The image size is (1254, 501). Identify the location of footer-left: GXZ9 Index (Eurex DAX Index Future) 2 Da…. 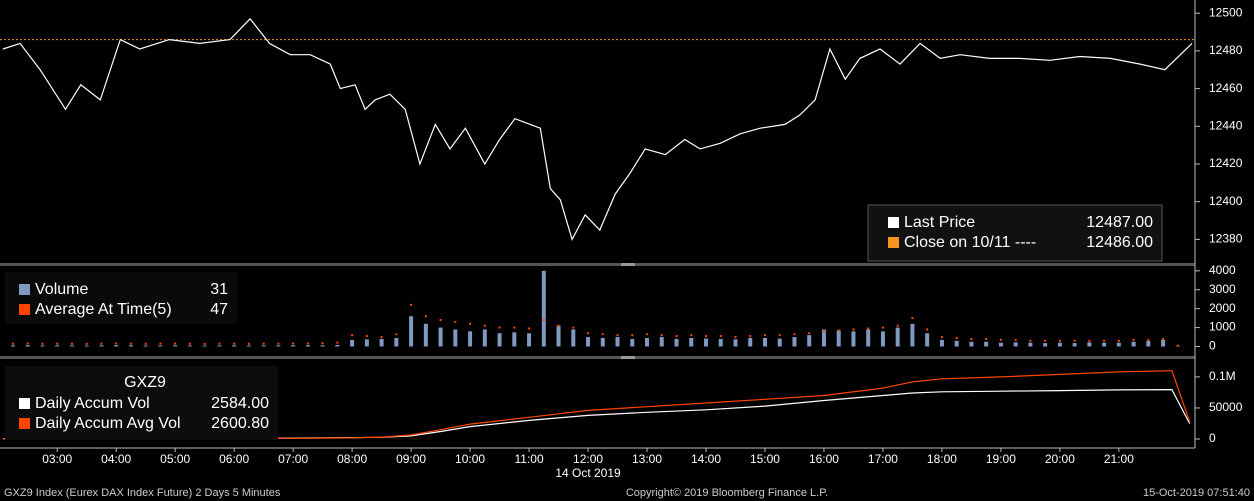
(142, 493).